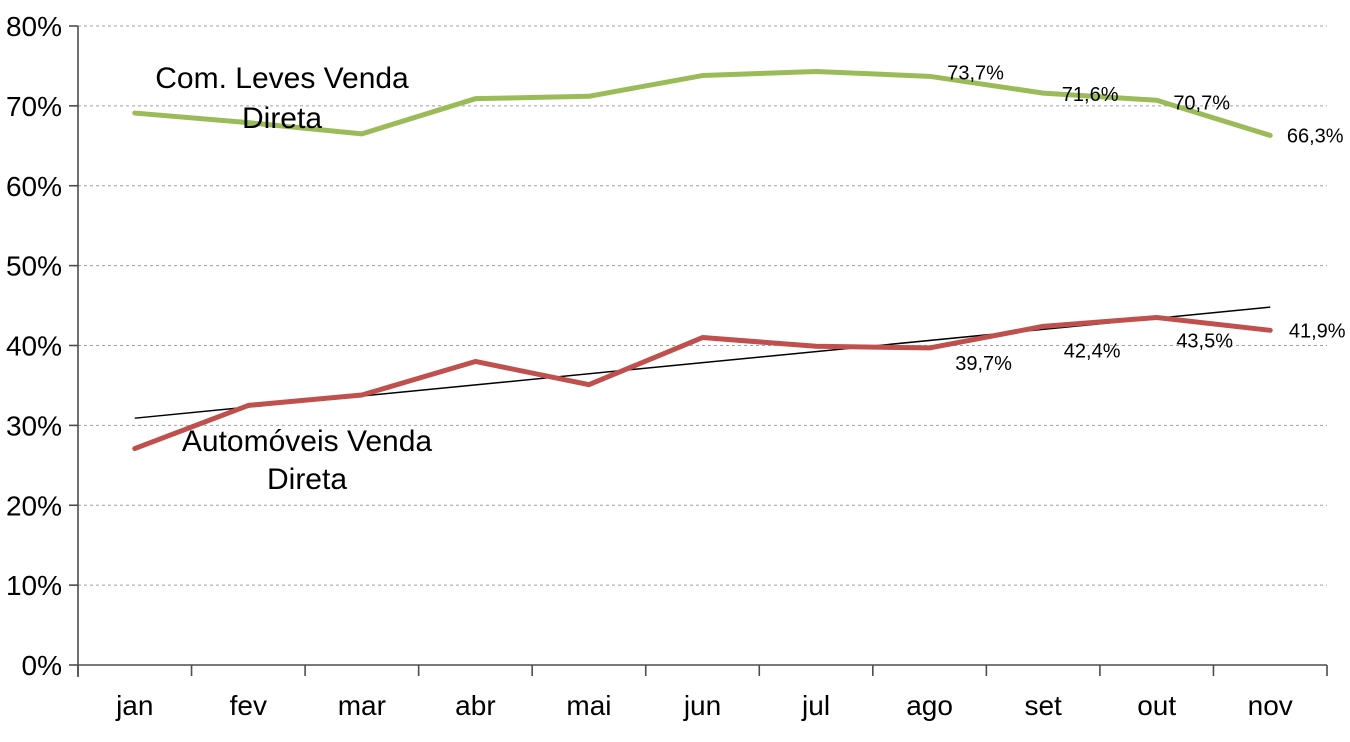 The height and width of the screenshot is (742, 1350). Describe the element at coordinates (42, 665) in the screenshot. I see `y-axis-tick-label: 0%` at that location.